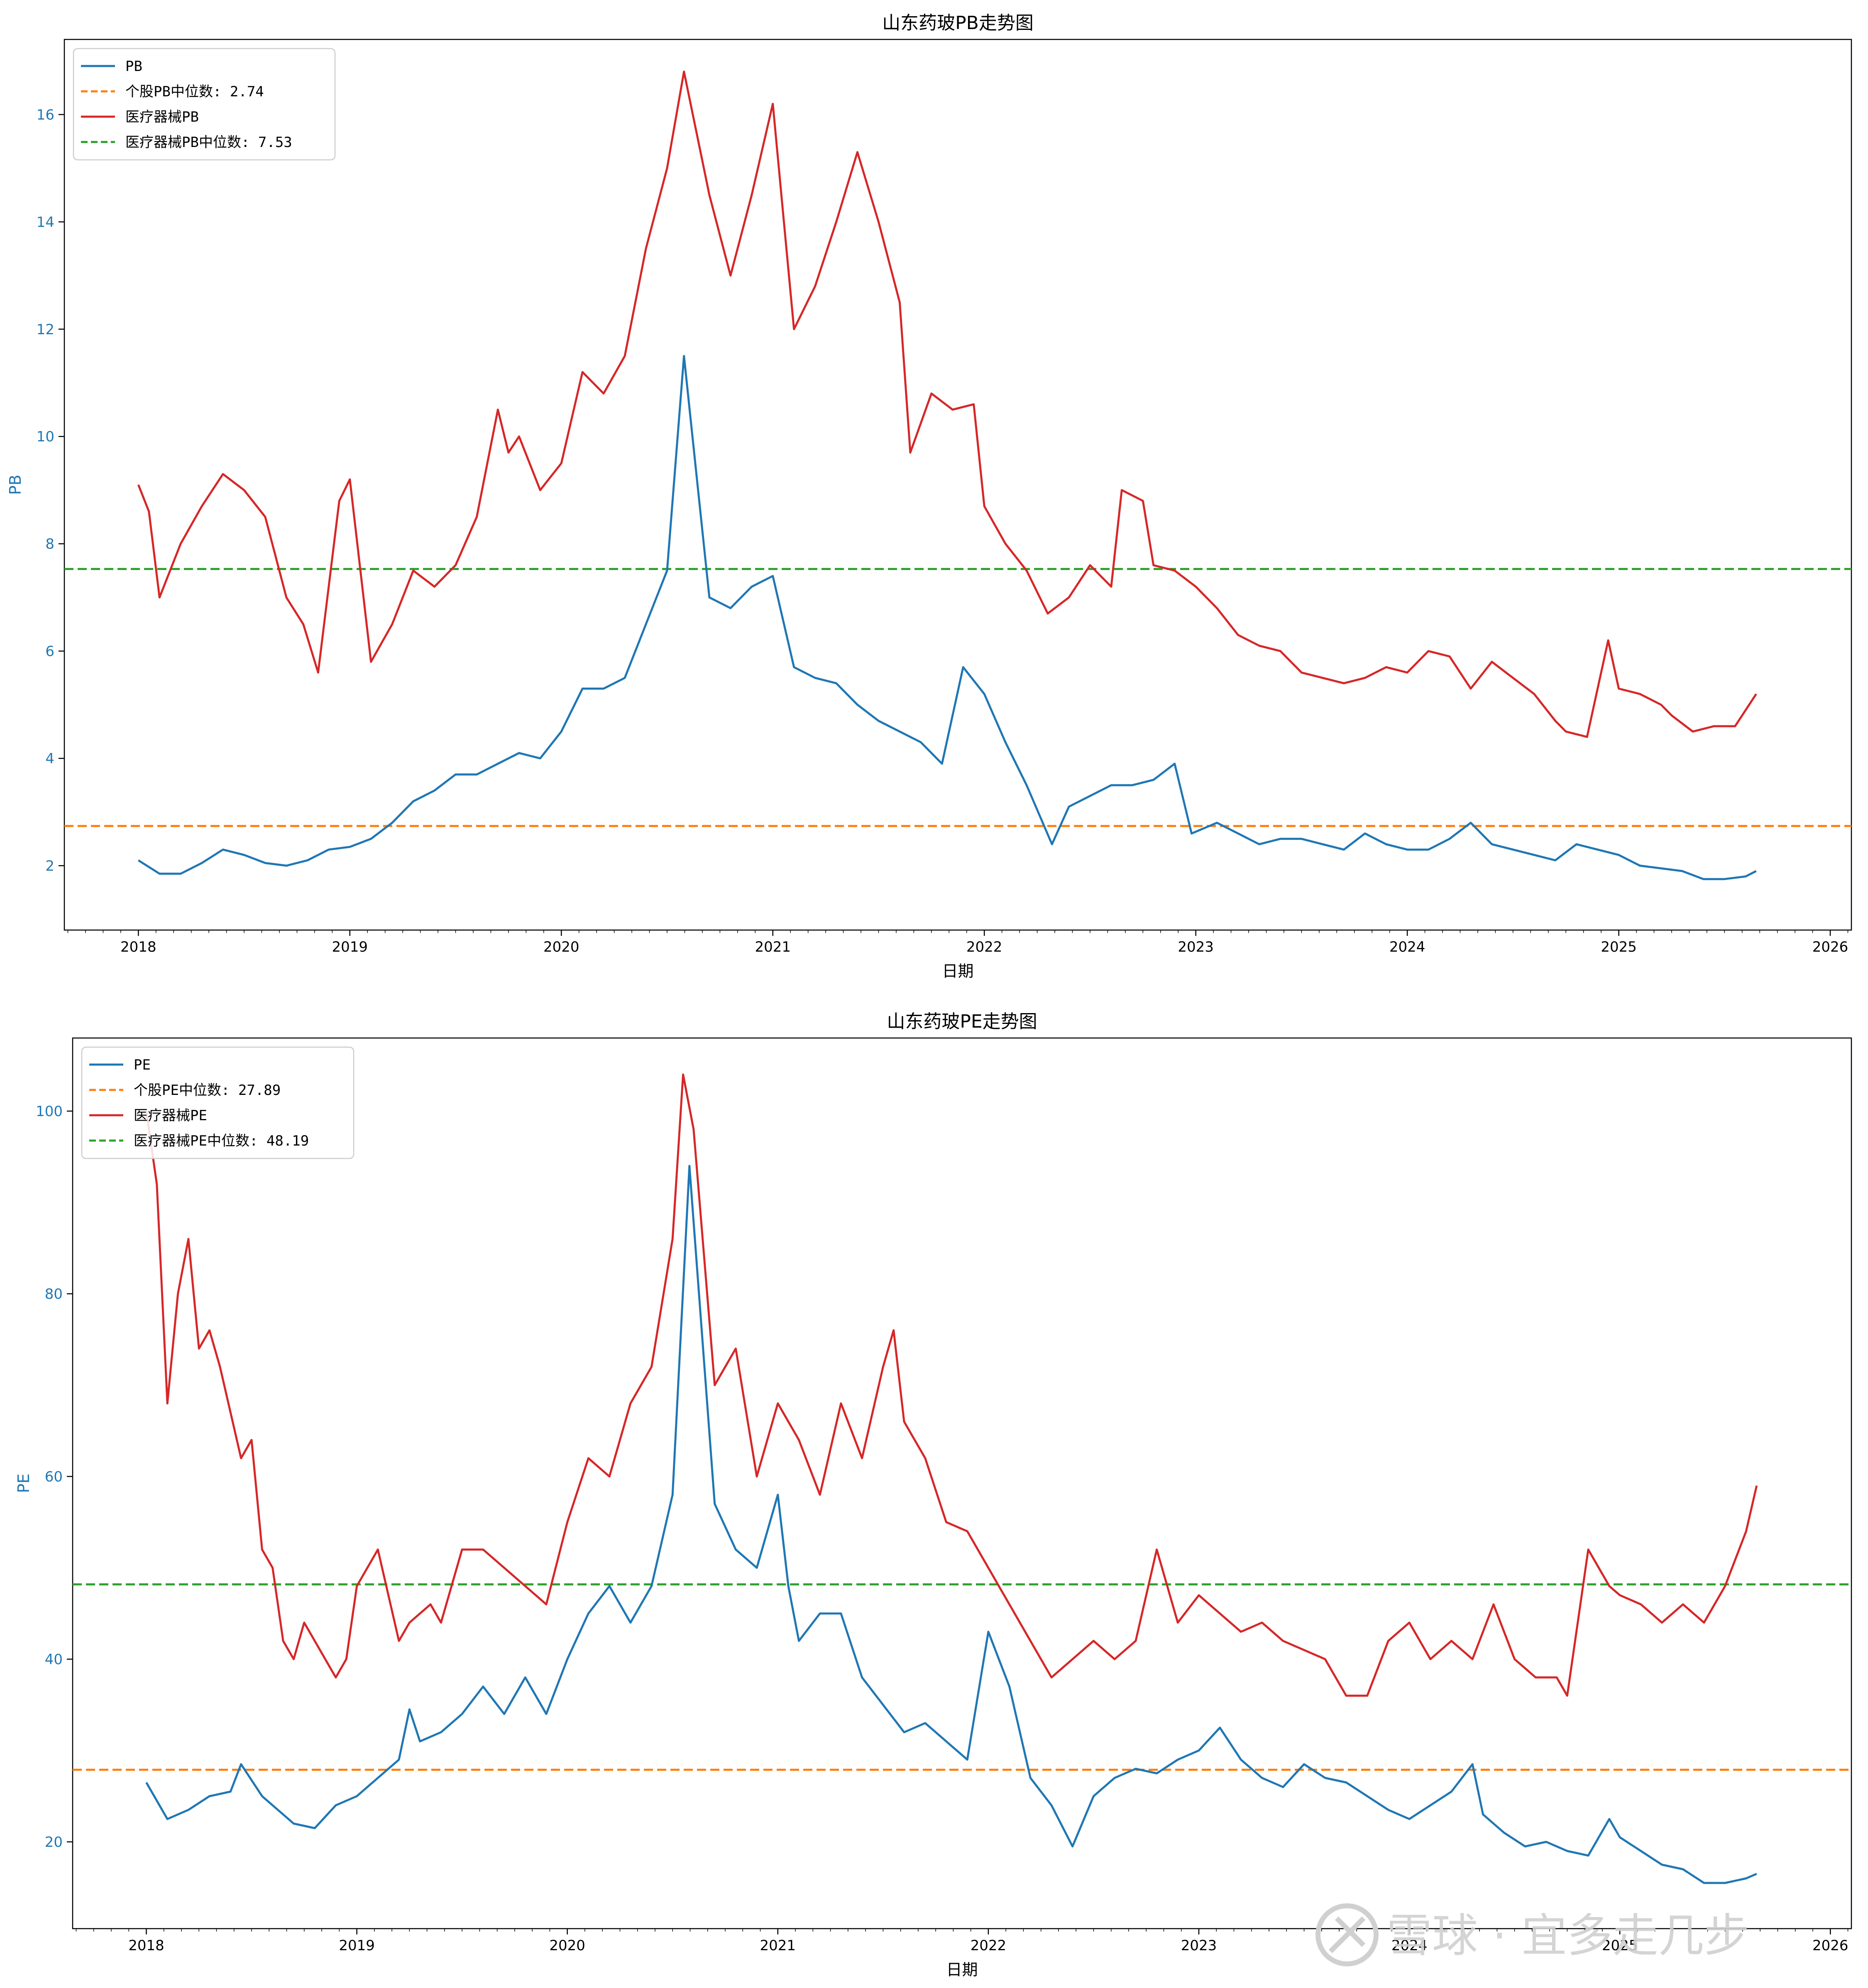 The height and width of the screenshot is (1988, 1868). What do you see at coordinates (958, 23) in the screenshot?
I see `pb-chart-title: 山东药玻PB走势图` at bounding box center [958, 23].